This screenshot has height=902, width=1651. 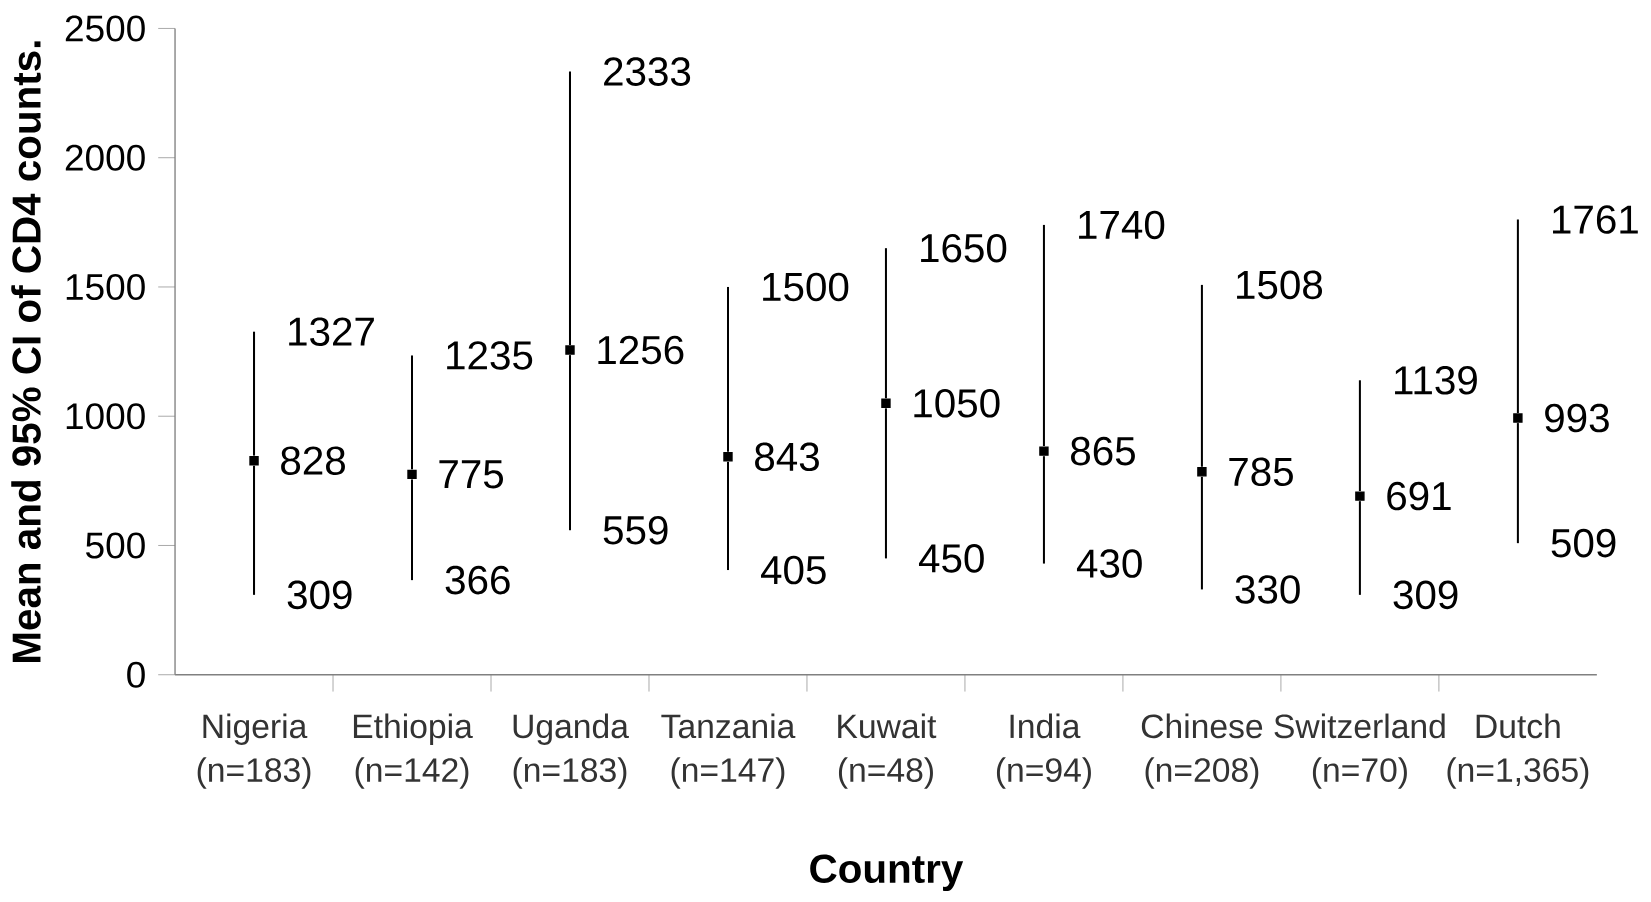 What do you see at coordinates (413, 751) in the screenshot?
I see `x-tick-label: Ethiopia (n=142)` at bounding box center [413, 751].